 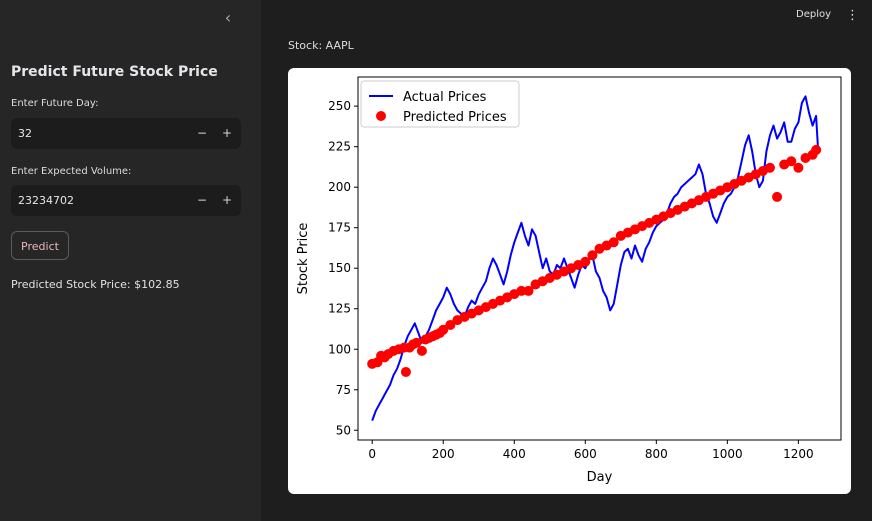 I want to click on y-tick-label: 200, so click(x=339, y=187).